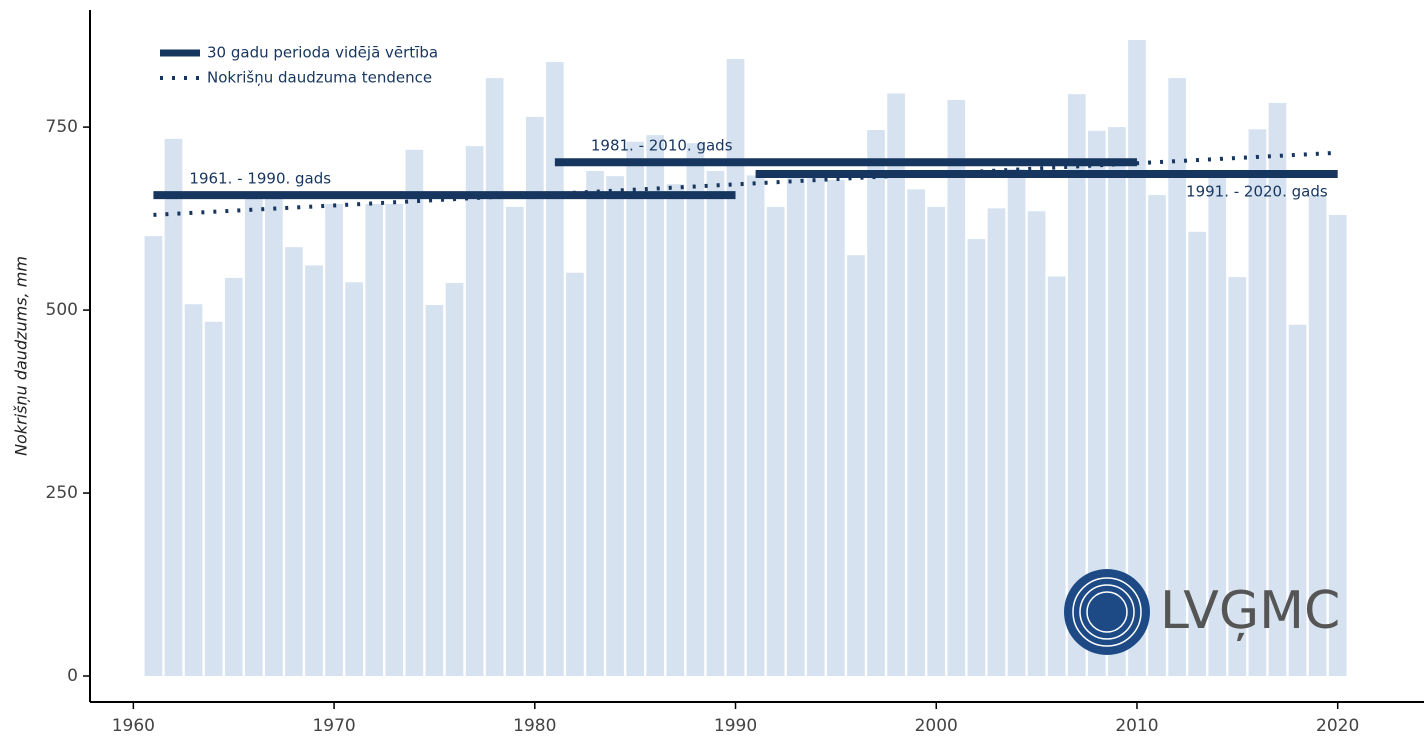 The image size is (1424, 742). Describe the element at coordinates (21, 356) in the screenshot. I see `y-axis-label: Nokrišņu daudzums, mm` at that location.